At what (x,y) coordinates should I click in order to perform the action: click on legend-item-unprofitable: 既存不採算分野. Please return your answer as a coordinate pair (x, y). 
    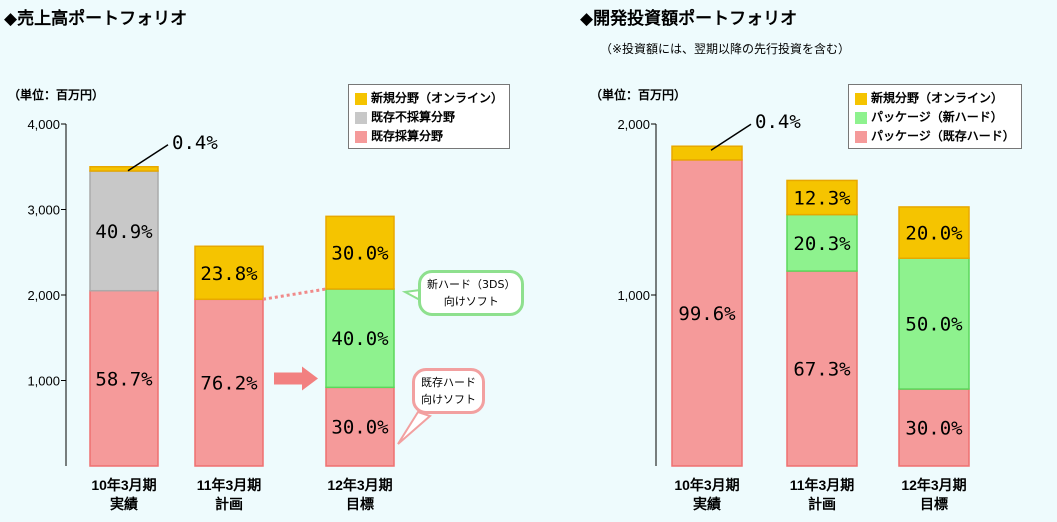
    Looking at the image, I should click on (429, 117).